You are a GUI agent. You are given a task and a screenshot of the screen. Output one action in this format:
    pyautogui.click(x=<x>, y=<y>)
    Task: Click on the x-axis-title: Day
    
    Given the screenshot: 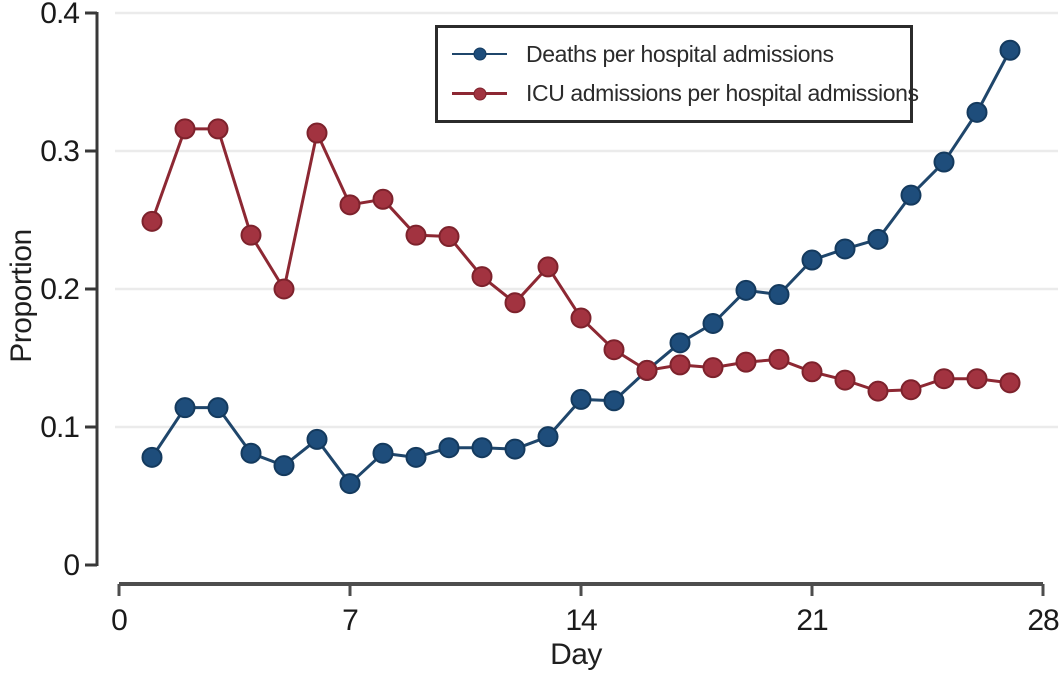 What is the action you would take?
    pyautogui.click(x=576, y=654)
    